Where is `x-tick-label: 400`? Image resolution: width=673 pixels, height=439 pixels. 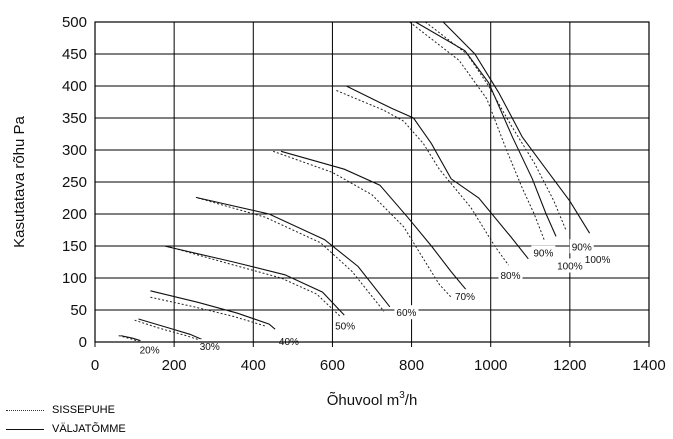
x-tick-label: 400 is located at coordinates (253, 365).